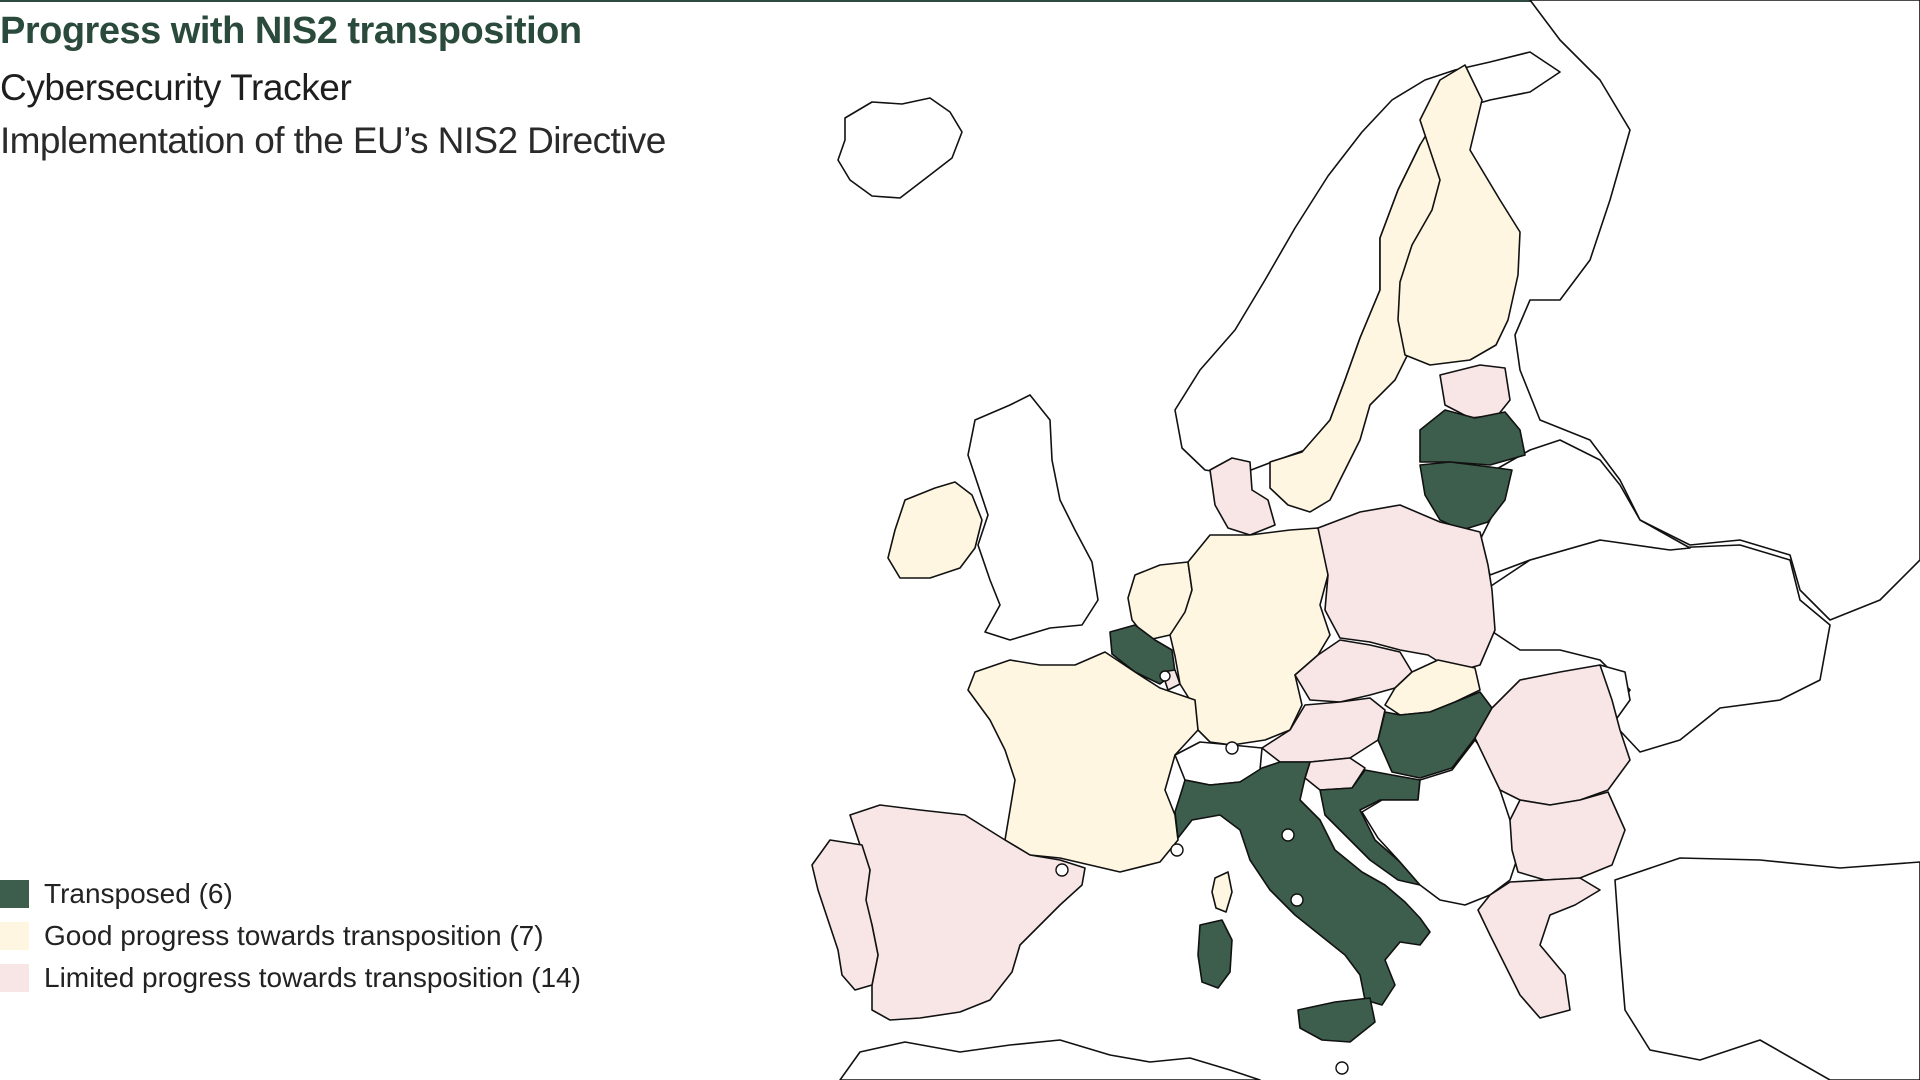  Describe the element at coordinates (1552, 735) in the screenshot. I see `country-romania` at that location.